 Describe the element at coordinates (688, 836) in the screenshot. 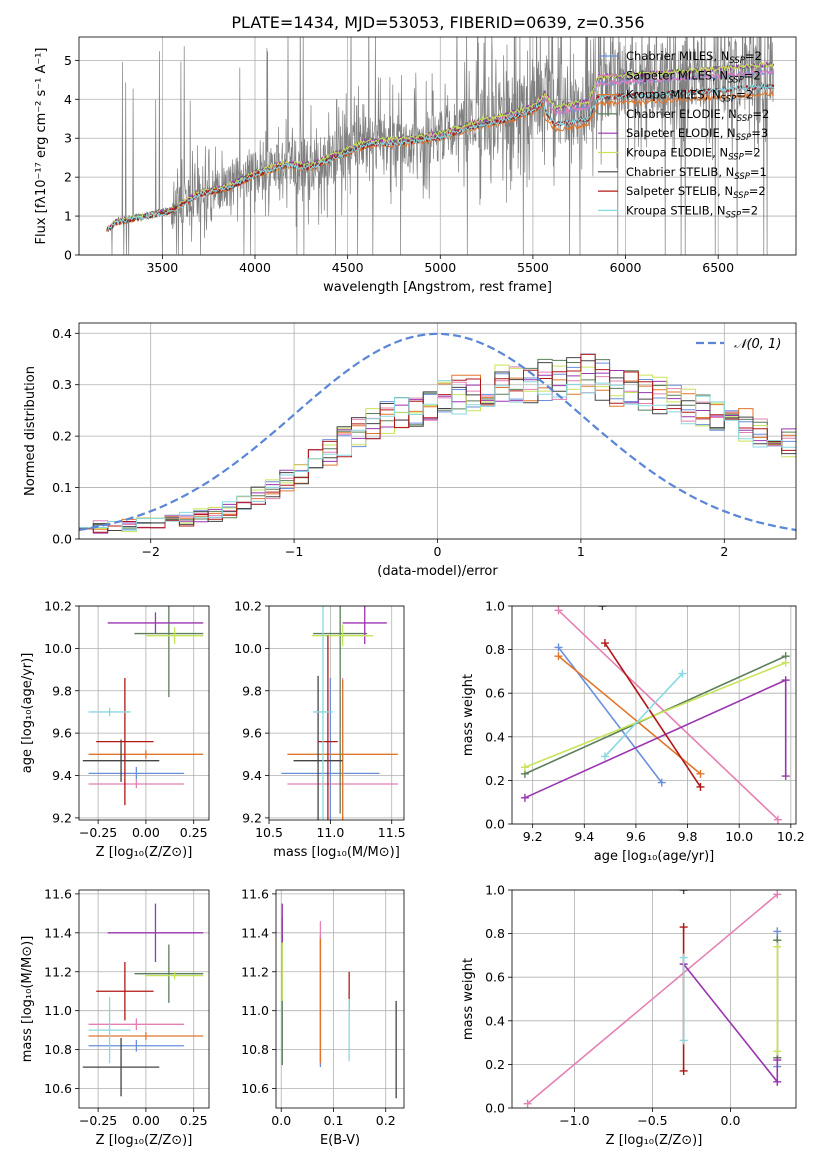

I see `x-tick-label: 9.8` at that location.